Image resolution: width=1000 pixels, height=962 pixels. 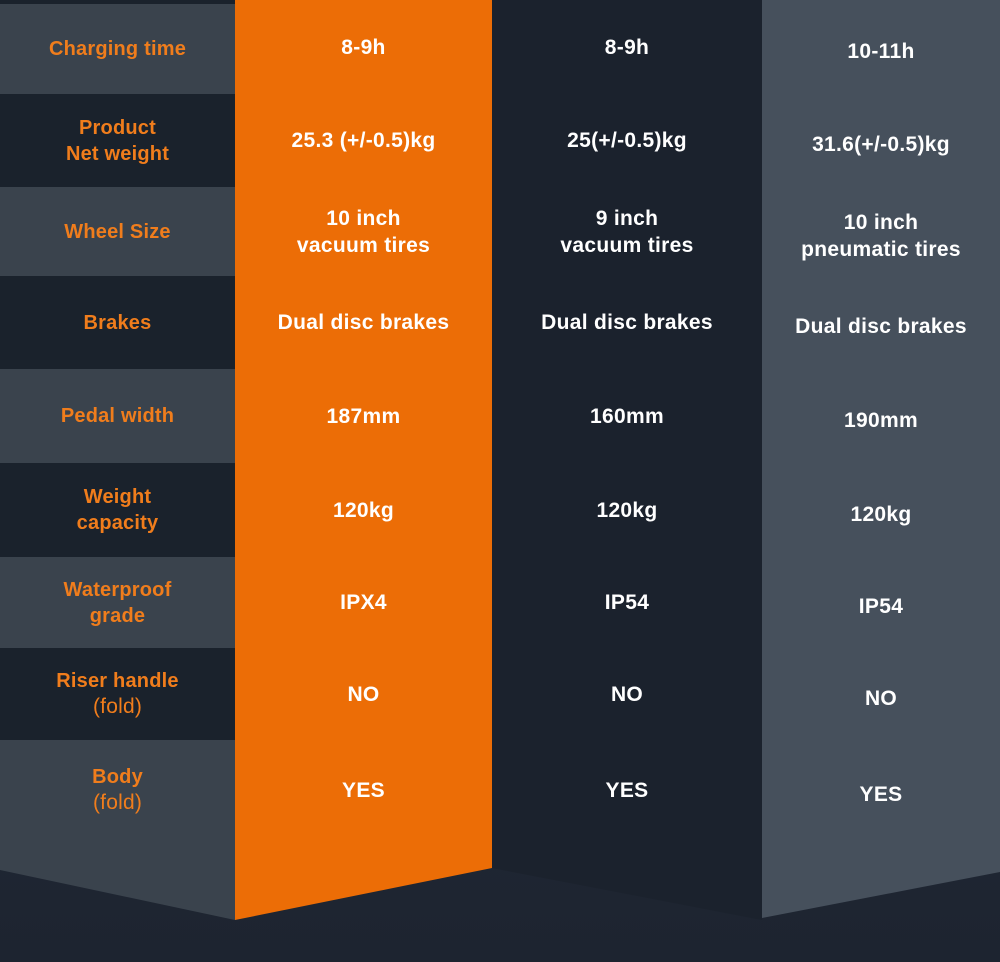 I want to click on label-body-fold: Body (fold), so click(x=117, y=790).